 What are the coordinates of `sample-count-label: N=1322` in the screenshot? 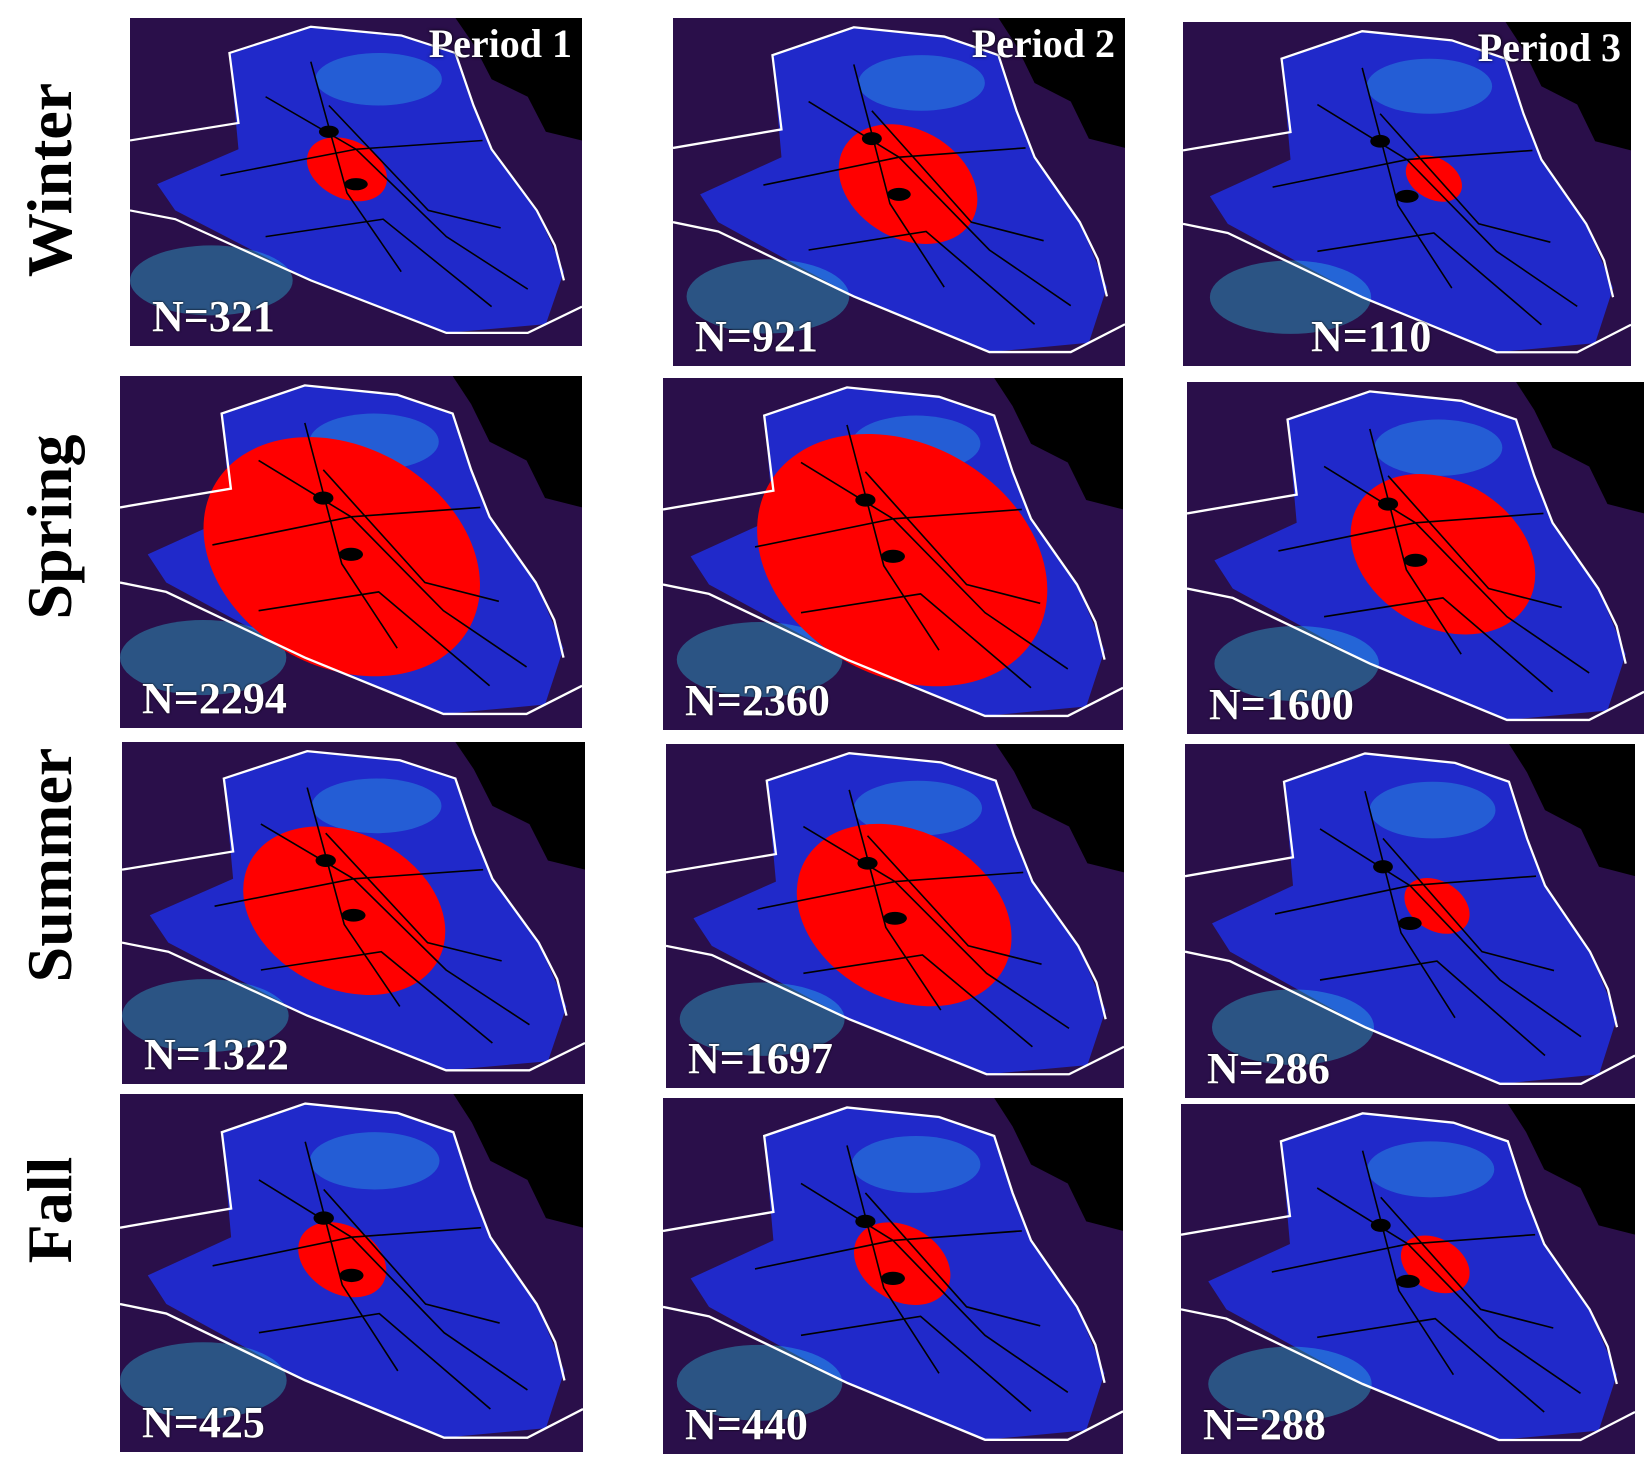 It's located at (216, 1054).